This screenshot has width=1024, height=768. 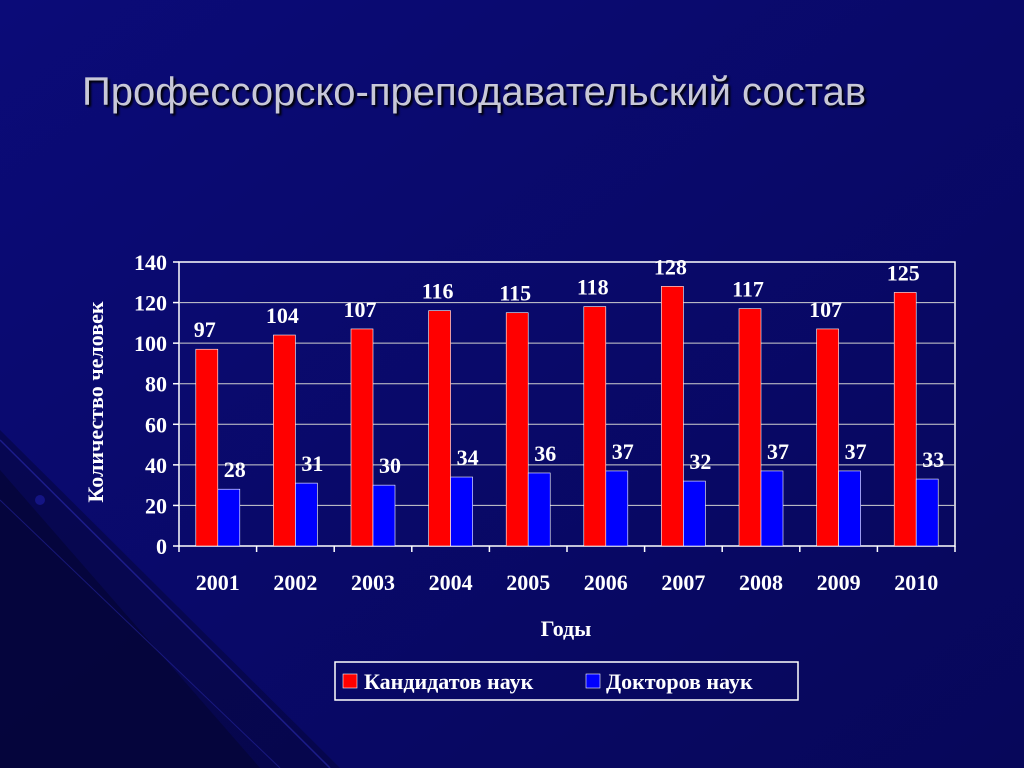 What do you see at coordinates (95, 401) in the screenshot?
I see `y-axis-title: Количество человек` at bounding box center [95, 401].